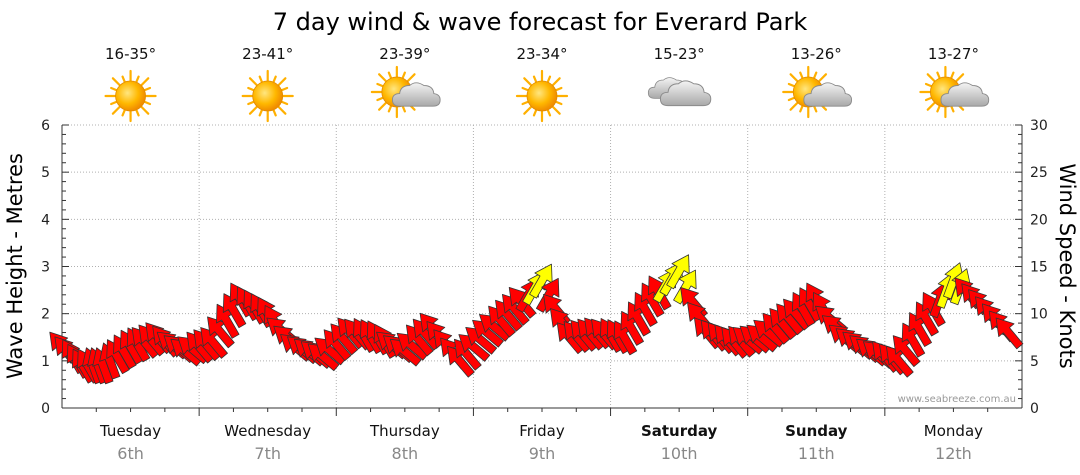 The width and height of the screenshot is (1080, 475). What do you see at coordinates (45, 173) in the screenshot?
I see `left-tick-label: 5` at bounding box center [45, 173].